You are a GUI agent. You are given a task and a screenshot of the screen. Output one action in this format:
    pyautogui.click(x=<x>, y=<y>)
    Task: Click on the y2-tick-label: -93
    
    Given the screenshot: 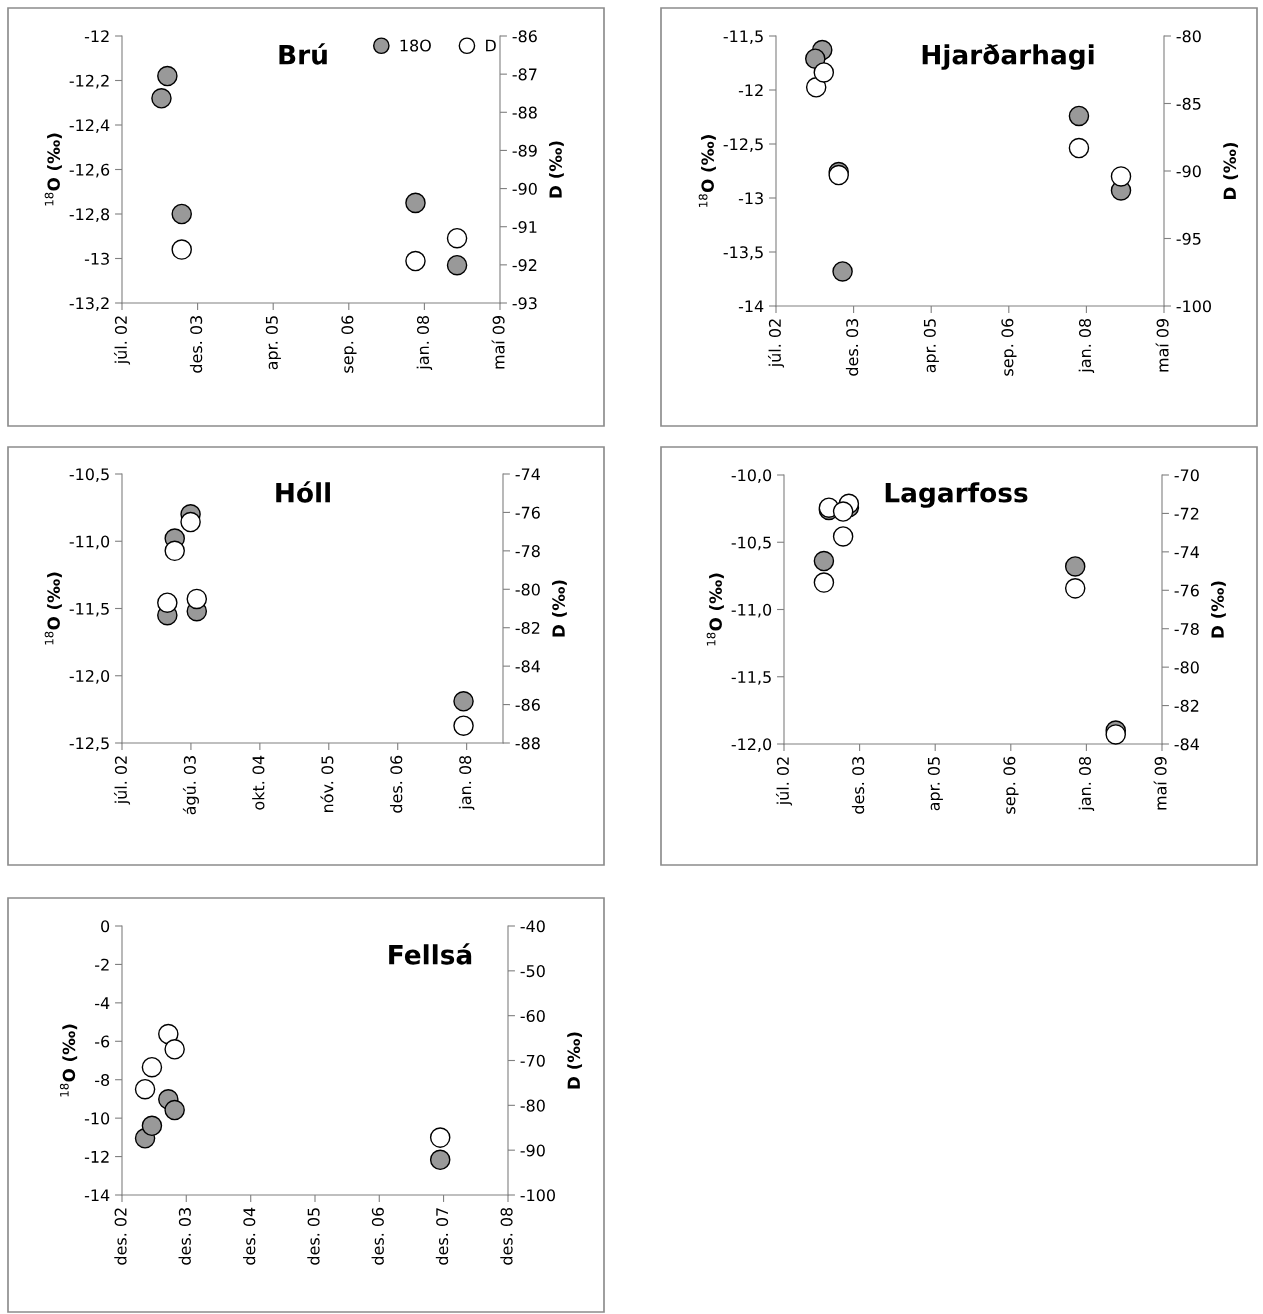 What is the action you would take?
    pyautogui.click(x=524, y=303)
    